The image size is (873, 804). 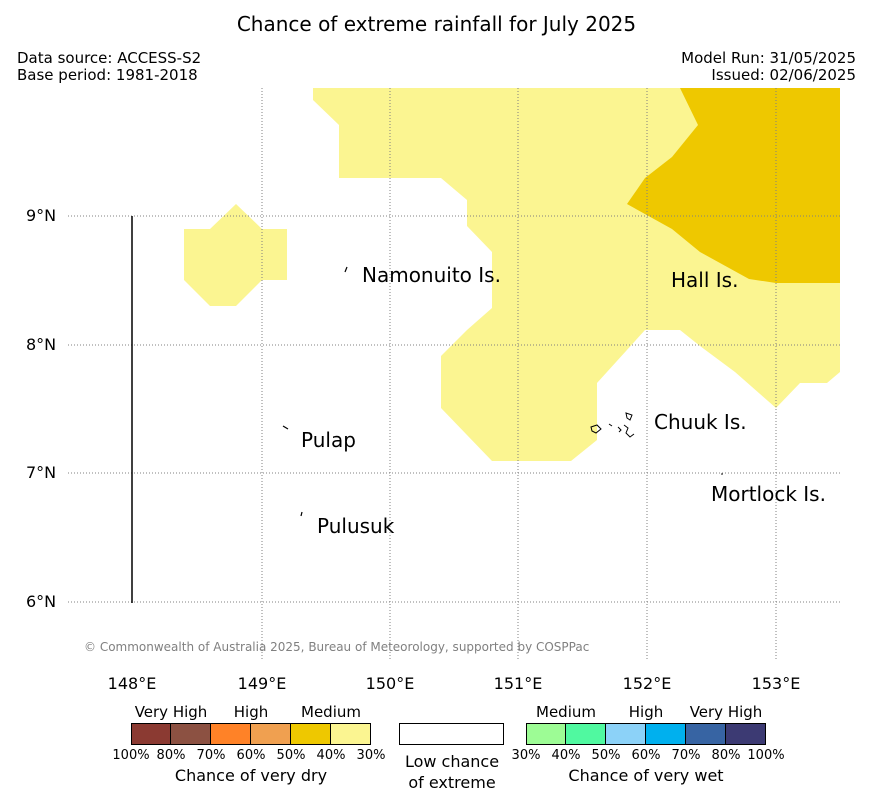 What do you see at coordinates (566, 712) in the screenshot?
I see `legend-wet-heading-medium: Medium` at bounding box center [566, 712].